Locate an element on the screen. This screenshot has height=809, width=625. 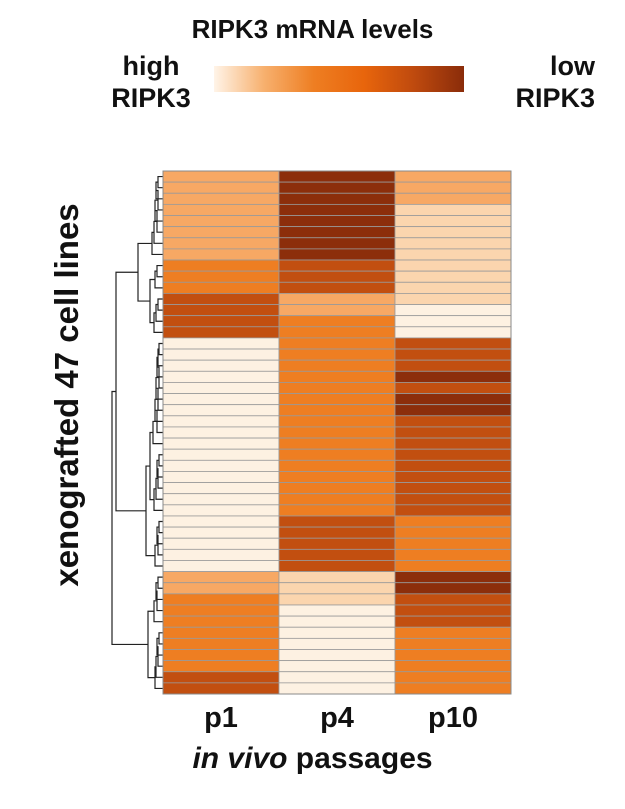
legend-left-line1: high is located at coordinates (151, 66).